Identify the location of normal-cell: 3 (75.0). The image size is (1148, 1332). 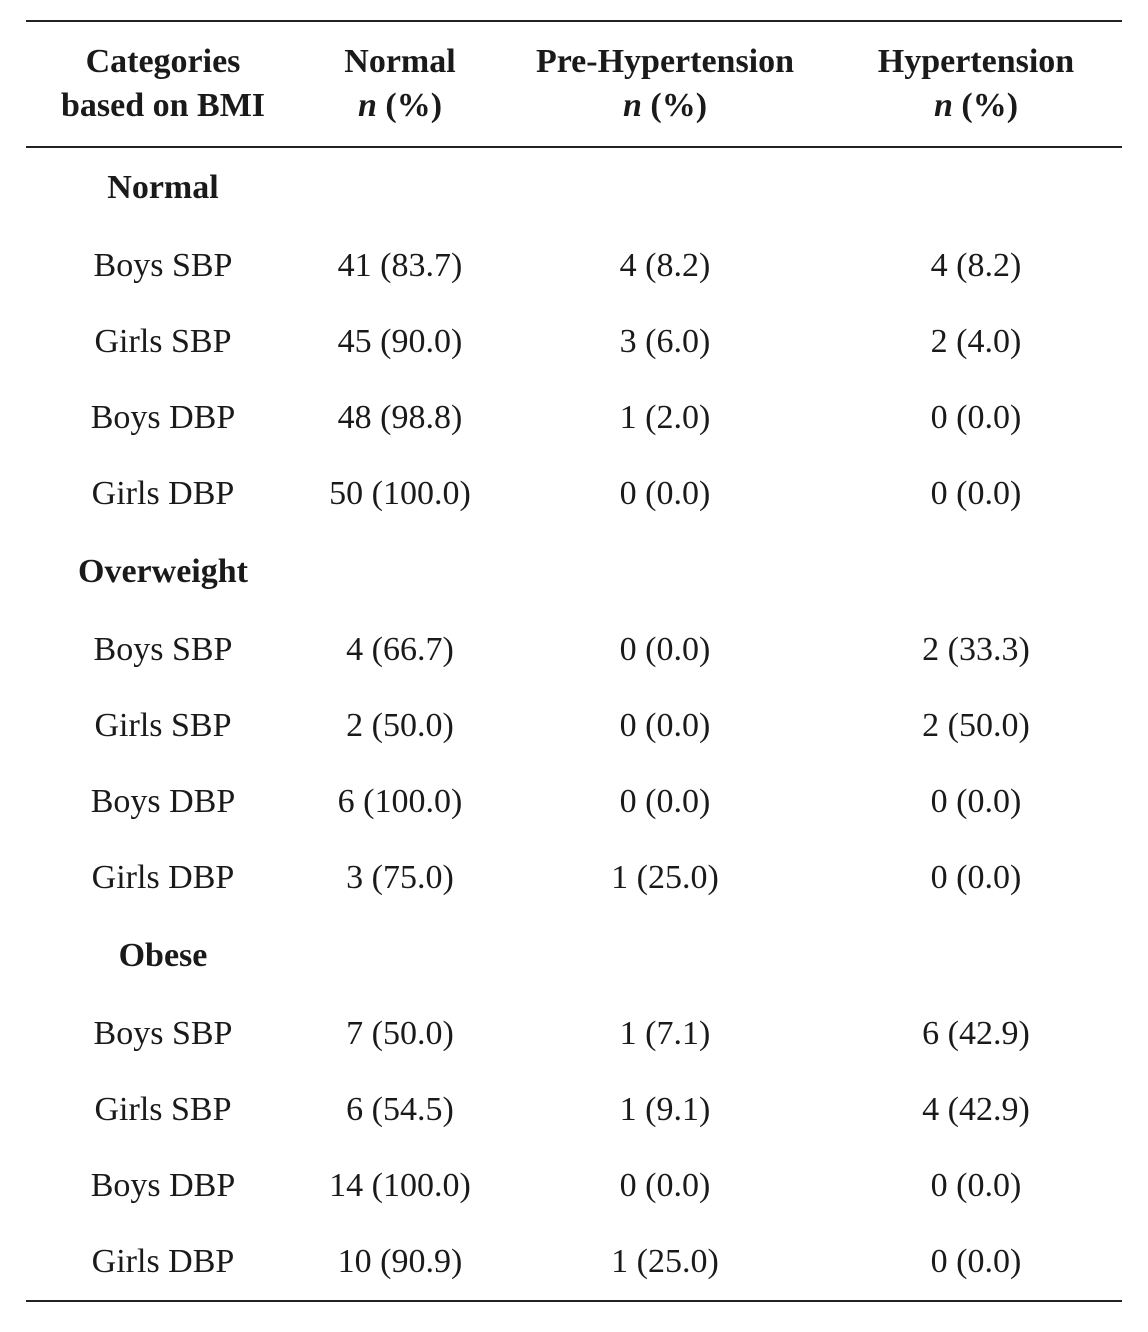
(400, 877).